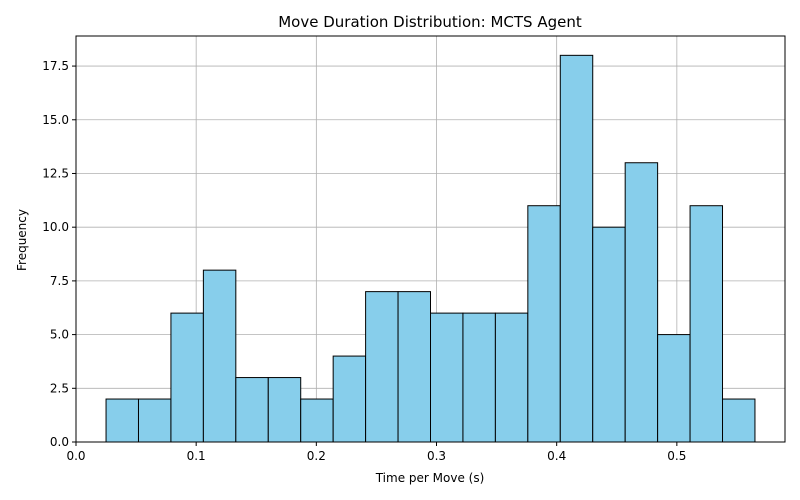 The height and width of the screenshot is (500, 800). Describe the element at coordinates (55, 120) in the screenshot. I see `y-tick-label: 15.0` at that location.